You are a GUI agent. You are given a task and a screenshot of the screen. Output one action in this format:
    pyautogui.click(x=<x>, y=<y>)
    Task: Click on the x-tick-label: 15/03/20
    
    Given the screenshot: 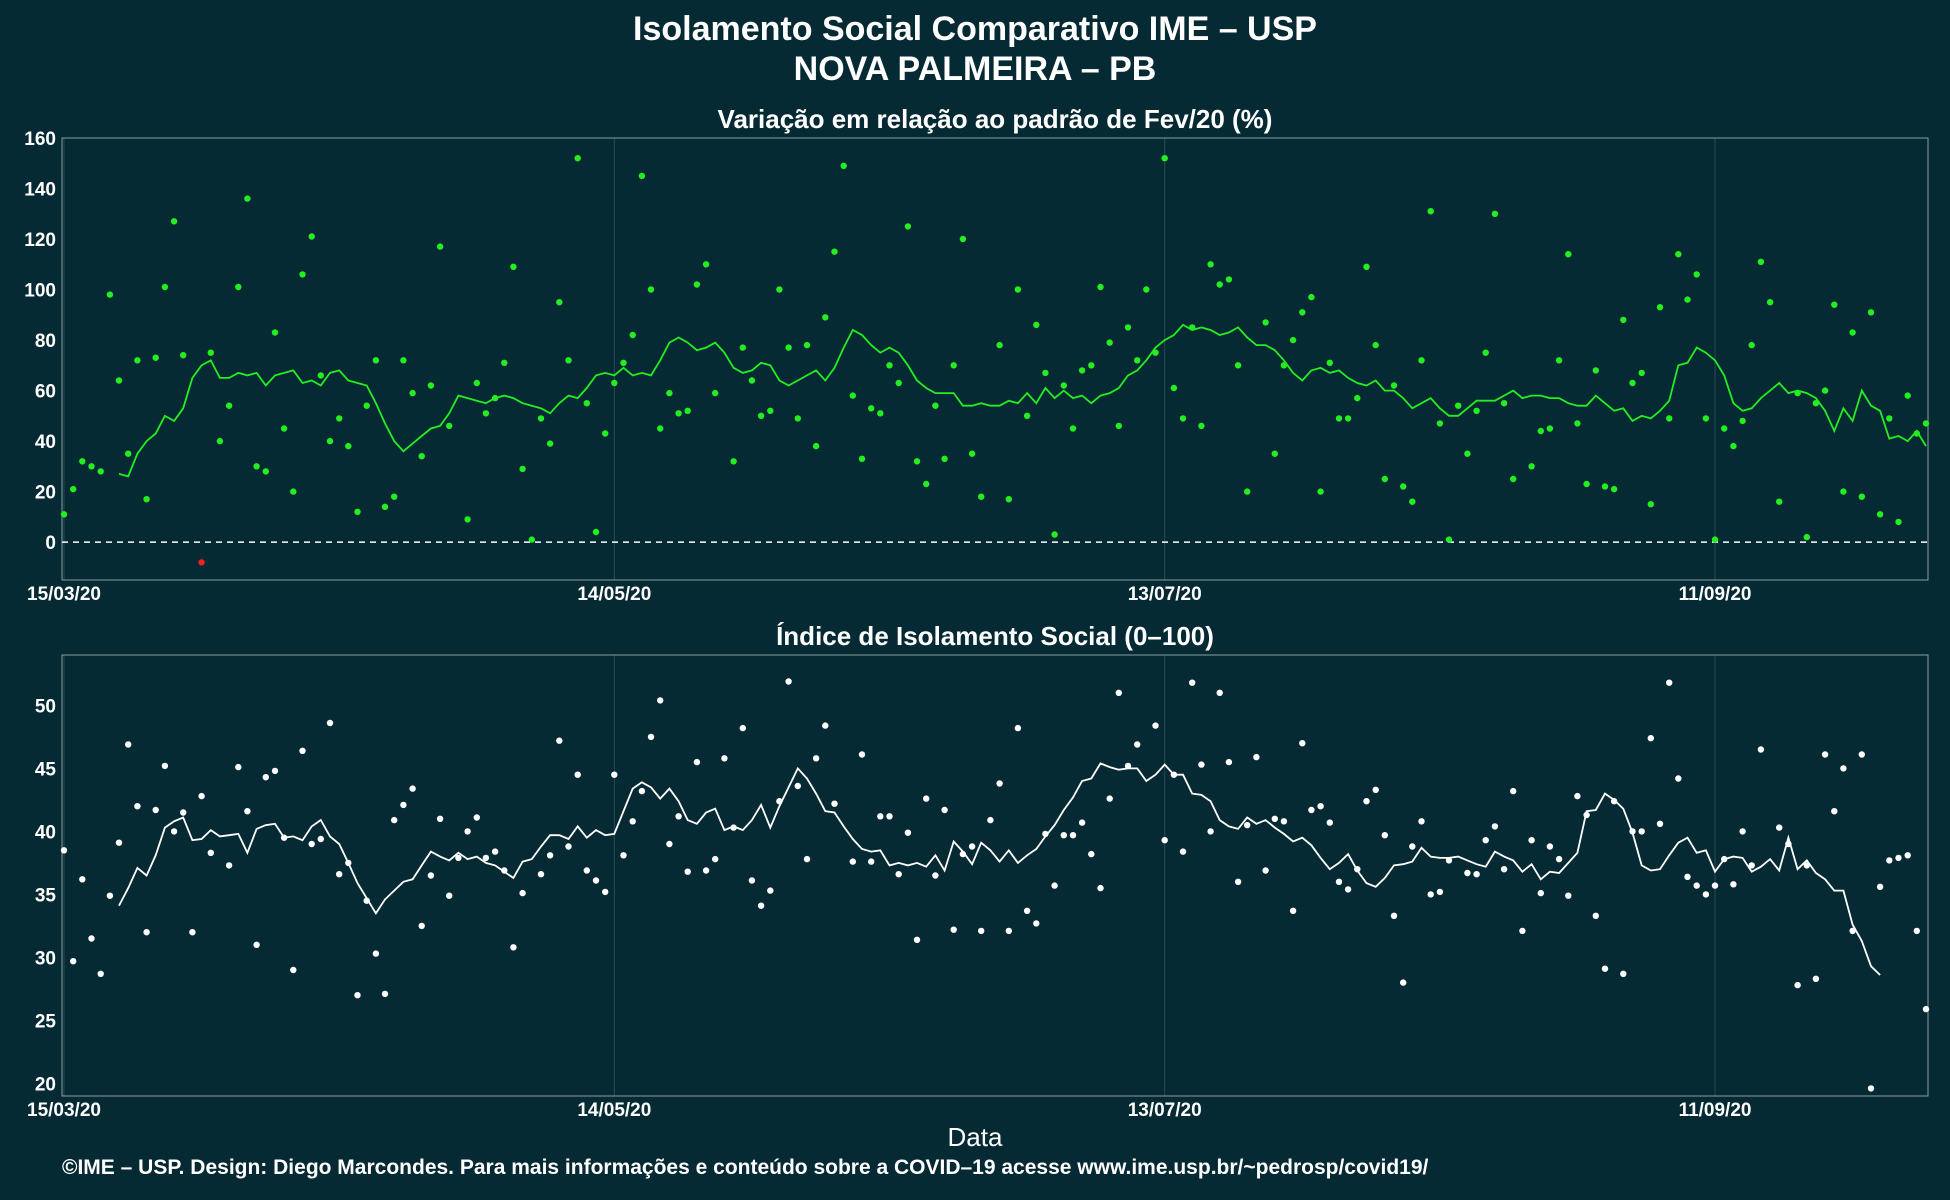 What is the action you would take?
    pyautogui.click(x=64, y=594)
    